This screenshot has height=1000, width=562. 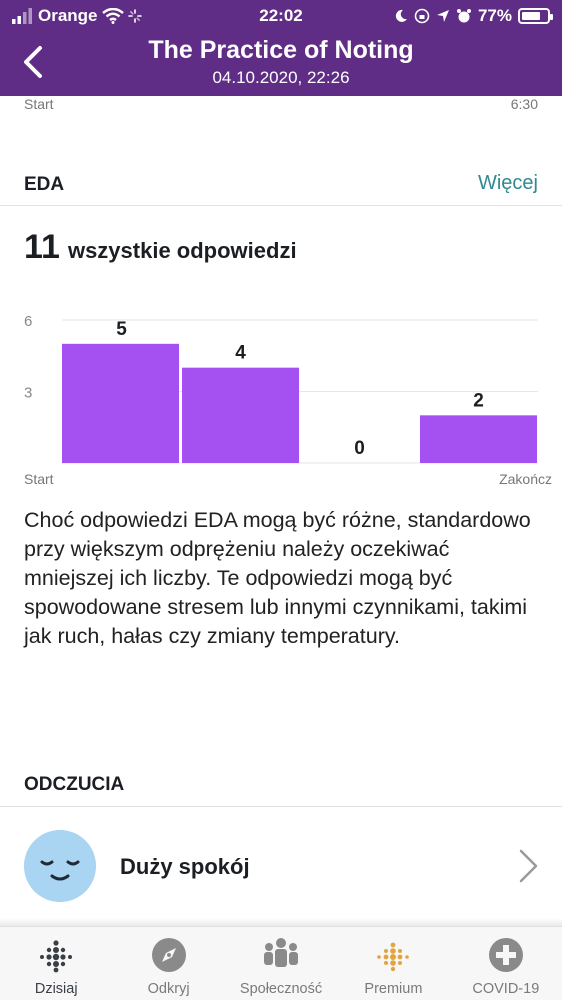 What do you see at coordinates (478, 400) in the screenshot?
I see `bar-value-label-3: 2` at bounding box center [478, 400].